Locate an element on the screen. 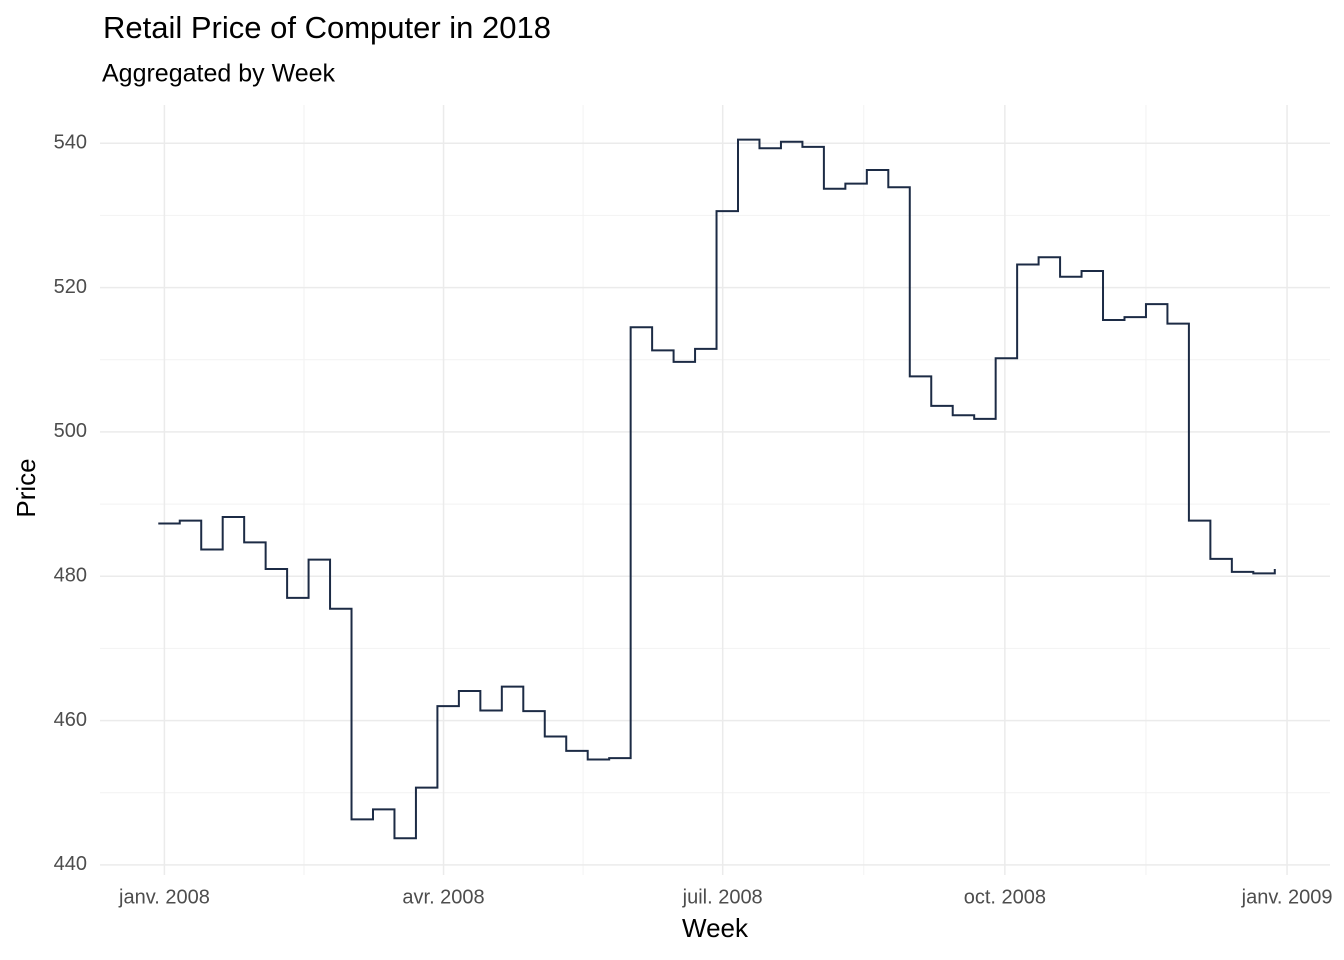 This screenshot has width=1344, height=960. y-tick-label: 520 is located at coordinates (70, 287).